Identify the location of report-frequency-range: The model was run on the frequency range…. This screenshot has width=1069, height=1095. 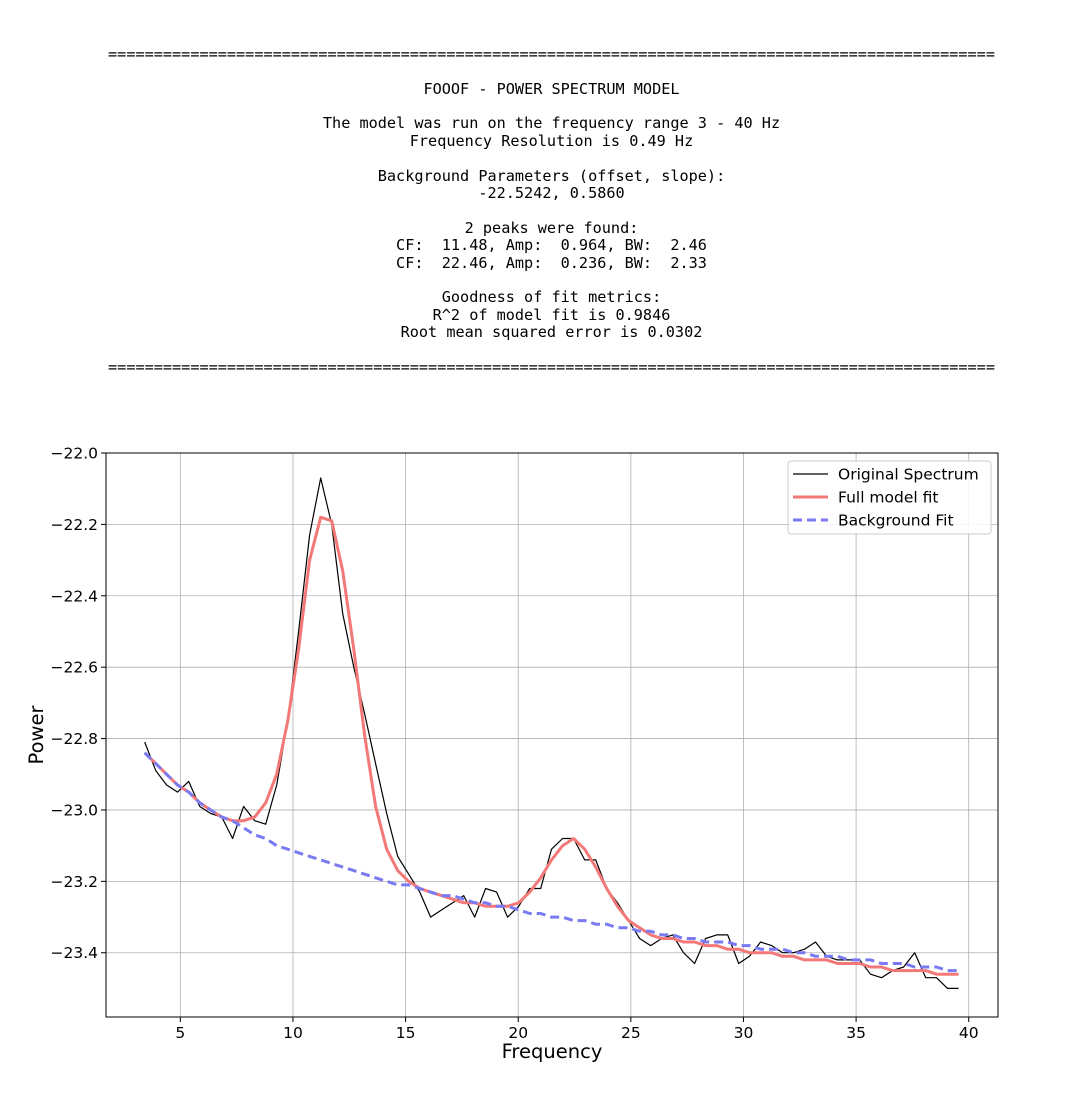
(551, 123).